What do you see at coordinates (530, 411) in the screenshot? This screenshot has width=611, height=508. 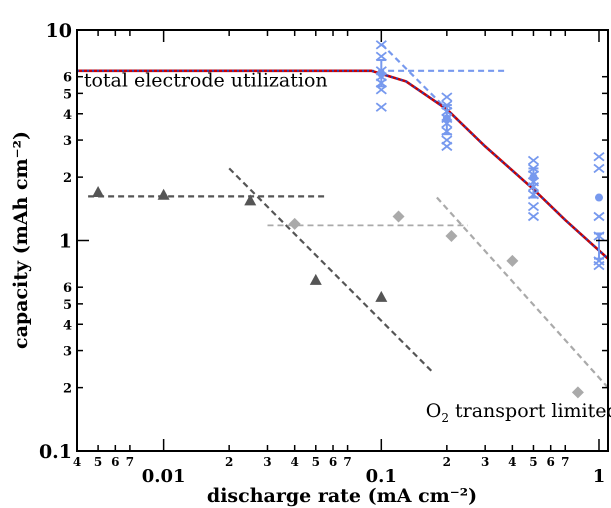 I see `annotation-text: transport limited` at bounding box center [530, 411].